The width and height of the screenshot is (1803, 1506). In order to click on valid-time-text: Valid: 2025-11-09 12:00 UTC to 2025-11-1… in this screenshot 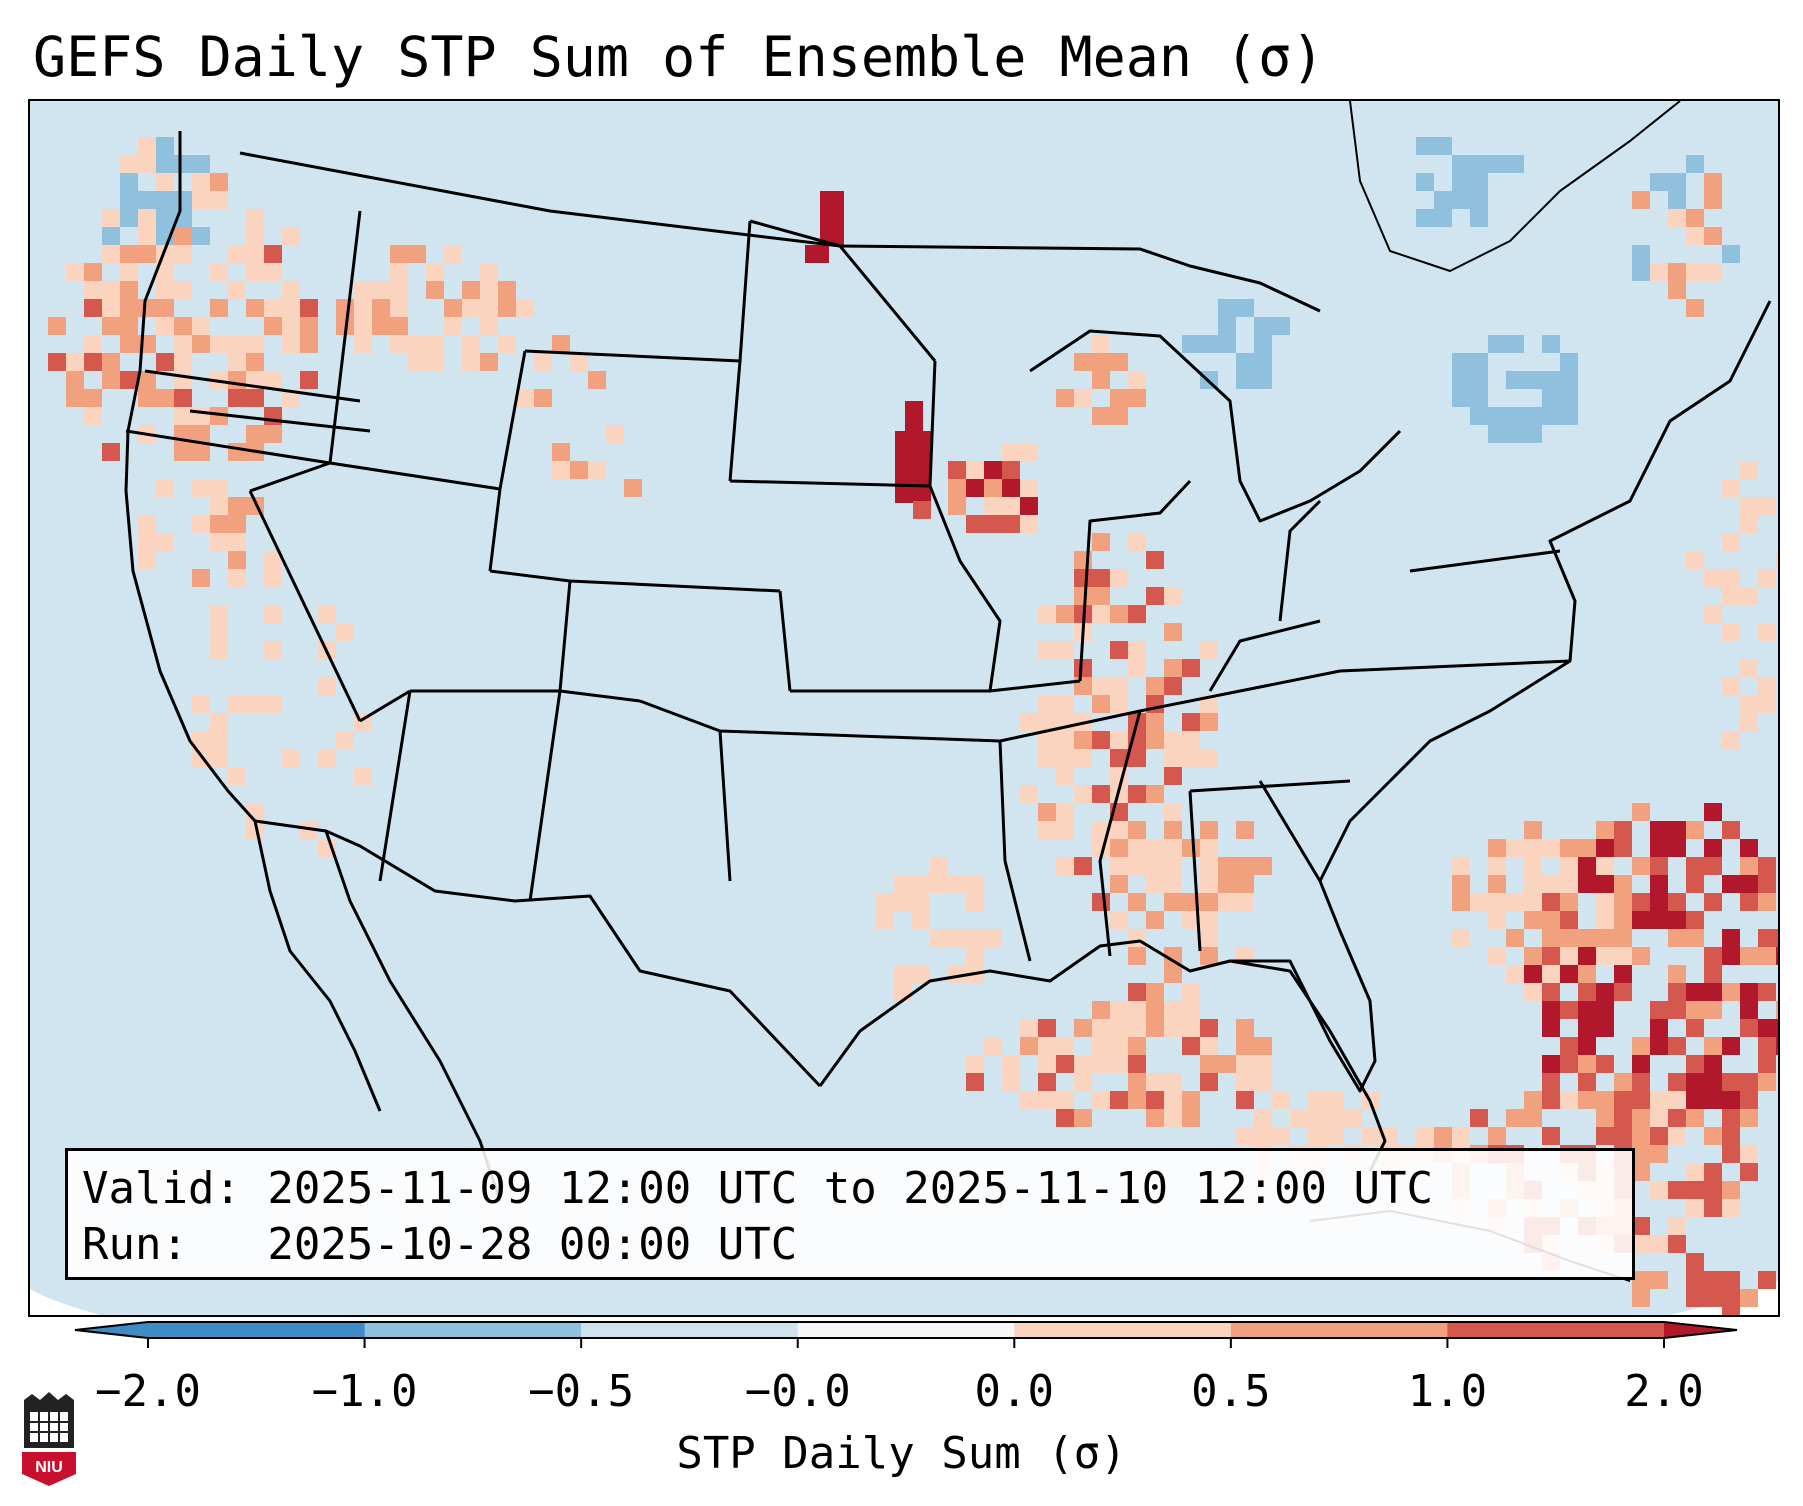, I will do `click(758, 1188)`.